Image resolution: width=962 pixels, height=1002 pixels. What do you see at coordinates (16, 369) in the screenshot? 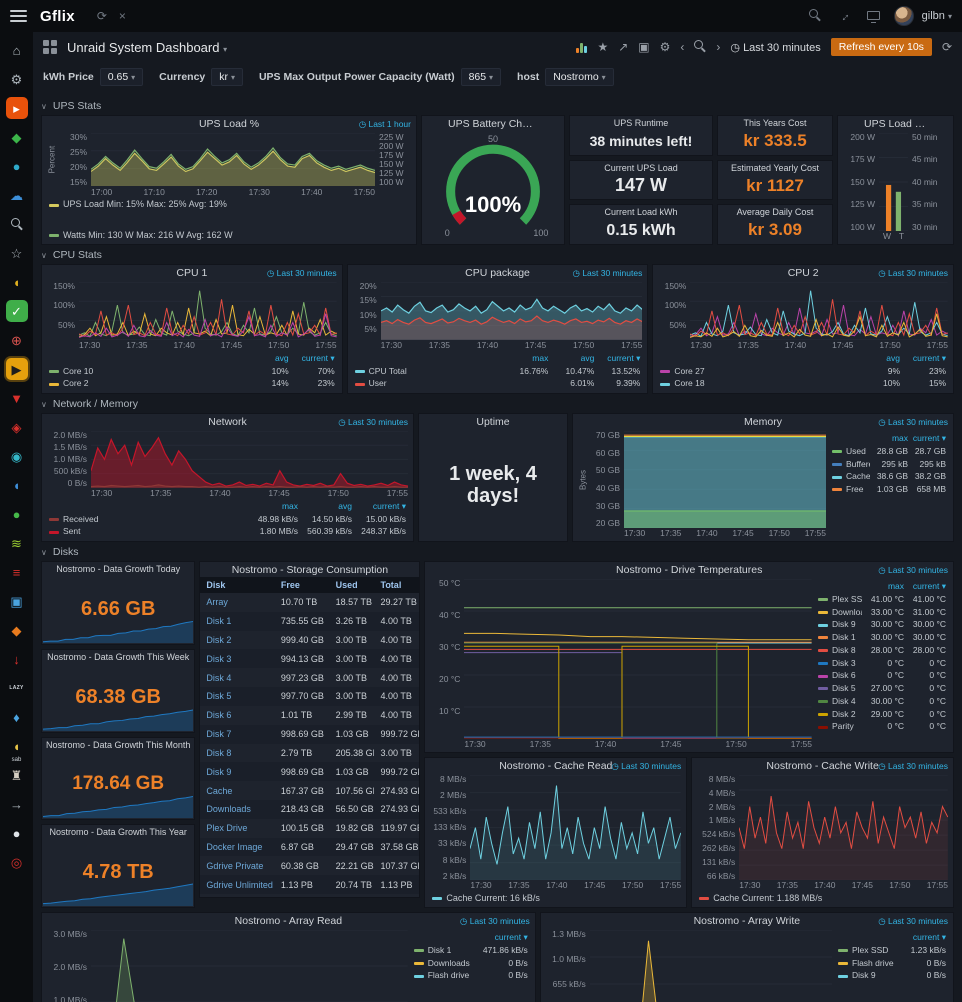
I see `shortcut-plex-icon: ▶` at bounding box center [16, 369].